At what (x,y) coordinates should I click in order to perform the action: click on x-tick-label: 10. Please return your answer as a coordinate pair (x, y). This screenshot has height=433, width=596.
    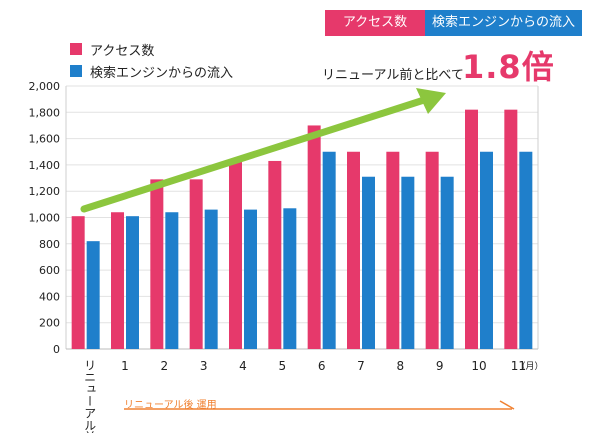
    Looking at the image, I should click on (478, 366).